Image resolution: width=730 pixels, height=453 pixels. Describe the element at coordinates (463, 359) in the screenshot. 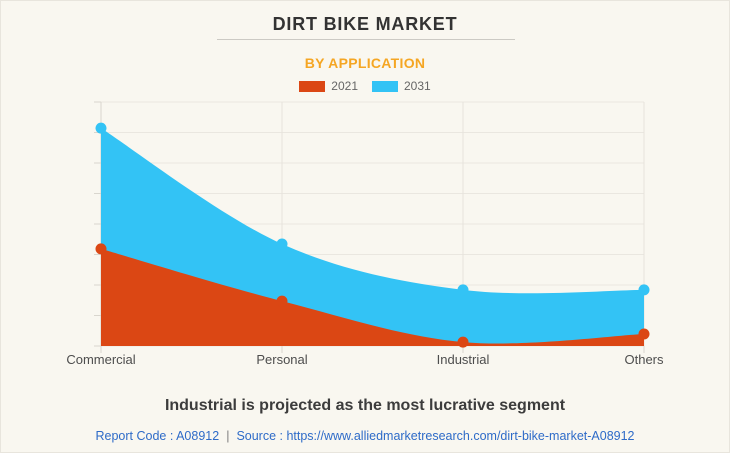

I see `axis-label-industrial: Industrial` at that location.